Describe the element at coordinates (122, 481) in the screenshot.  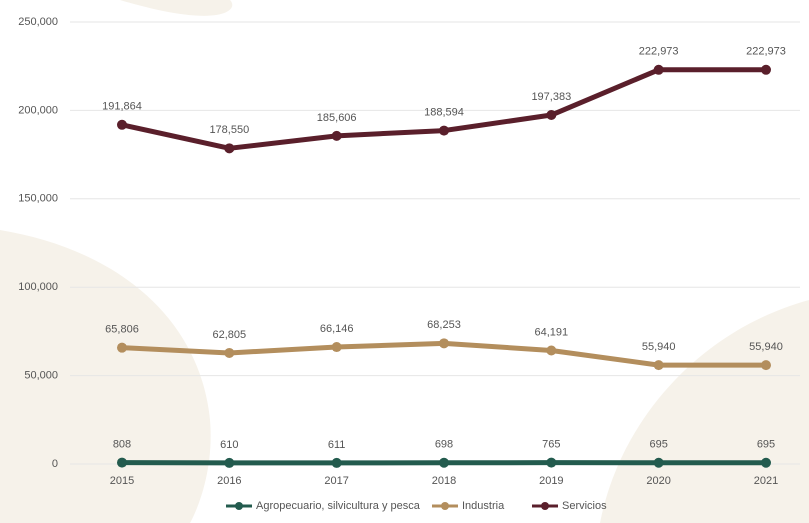
I see `x-tick-label: 2015` at that location.